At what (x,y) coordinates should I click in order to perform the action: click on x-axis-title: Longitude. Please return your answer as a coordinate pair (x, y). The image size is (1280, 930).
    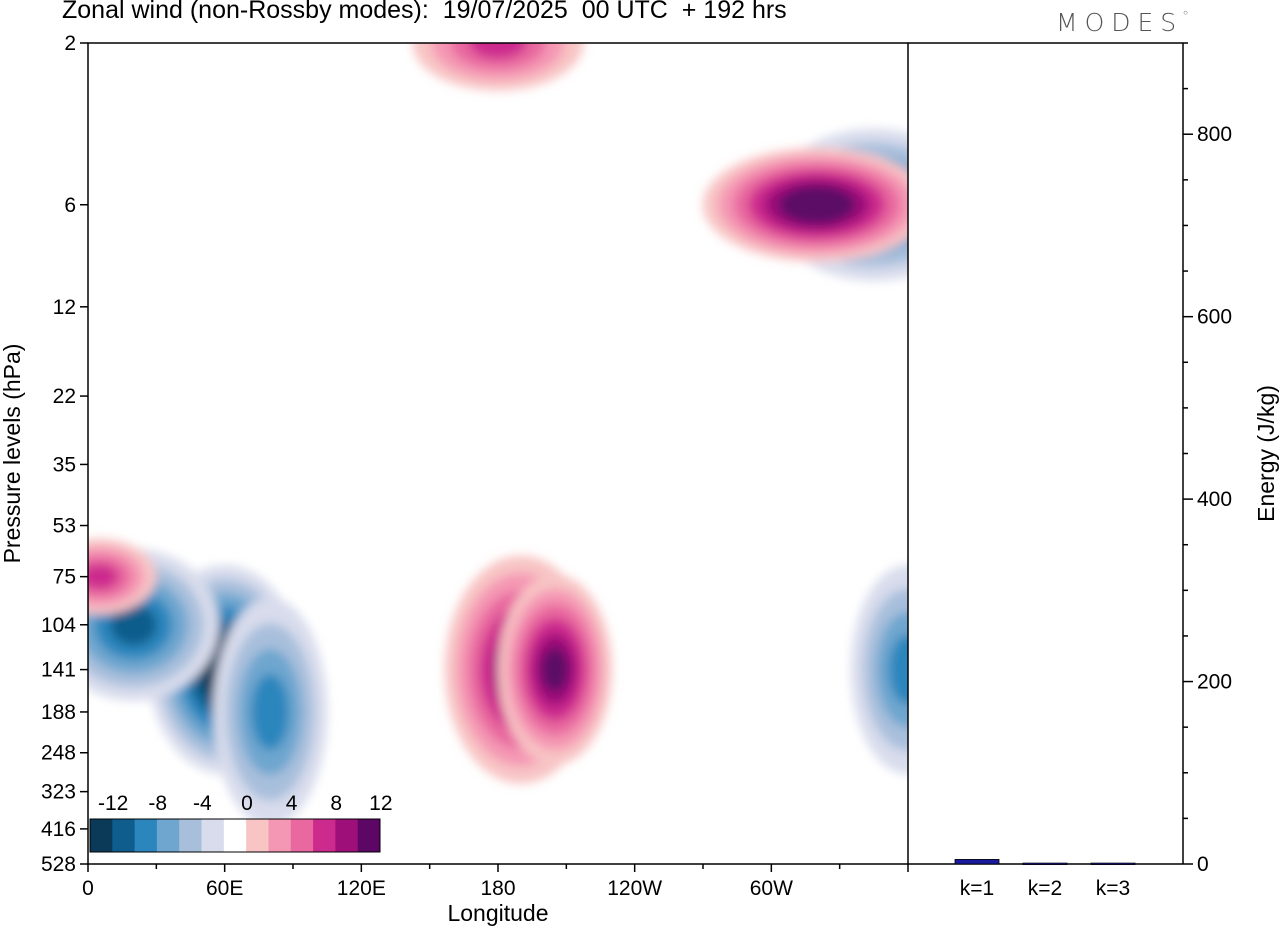
    Looking at the image, I should click on (497, 913).